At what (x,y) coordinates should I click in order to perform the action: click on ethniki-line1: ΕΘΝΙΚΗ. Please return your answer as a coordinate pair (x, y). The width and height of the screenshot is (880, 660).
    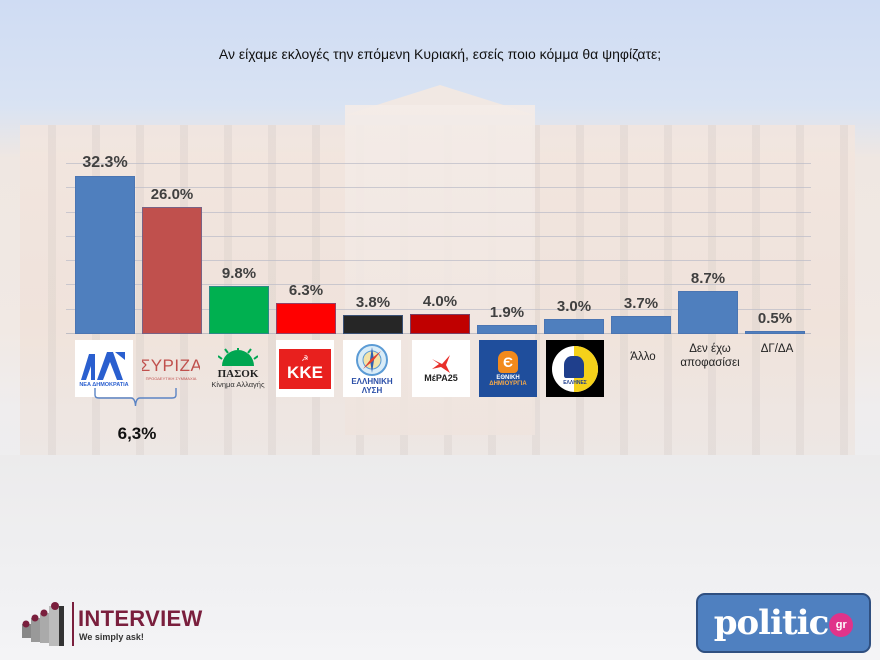
    Looking at the image, I should click on (508, 377).